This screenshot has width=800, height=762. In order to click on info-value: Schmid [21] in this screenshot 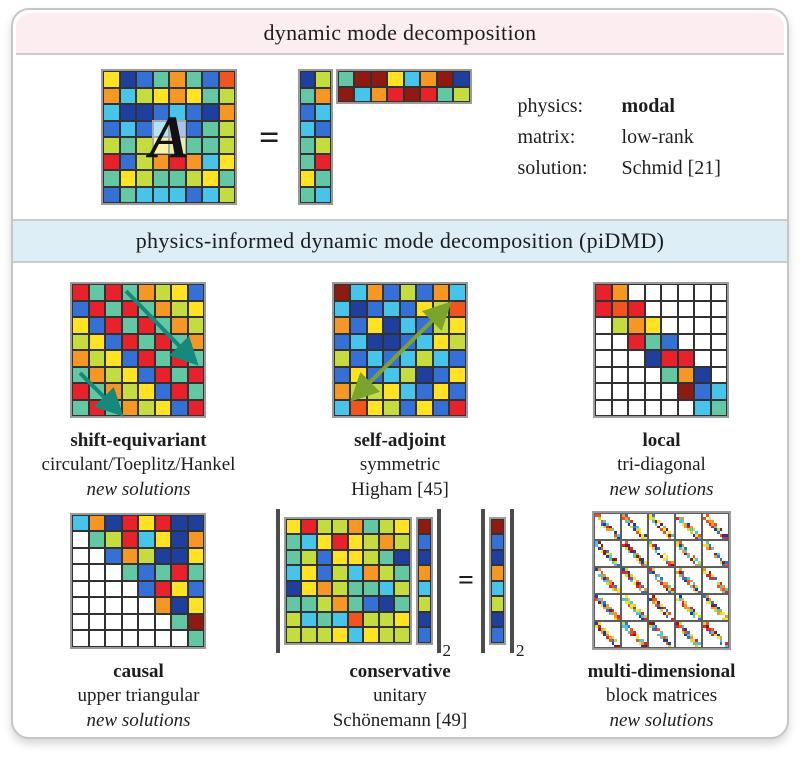, I will do `click(671, 167)`.